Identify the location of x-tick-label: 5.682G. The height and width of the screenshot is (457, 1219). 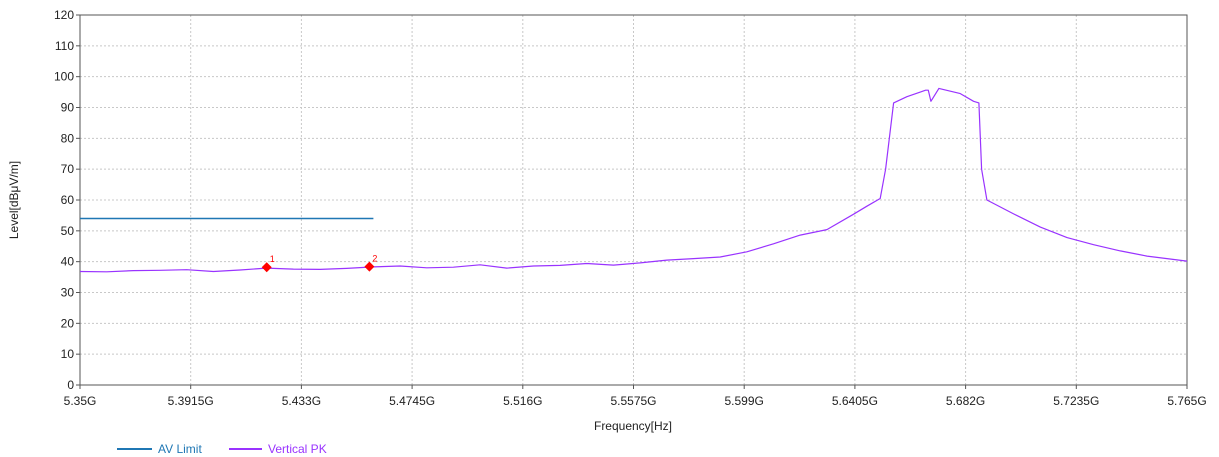
(965, 401).